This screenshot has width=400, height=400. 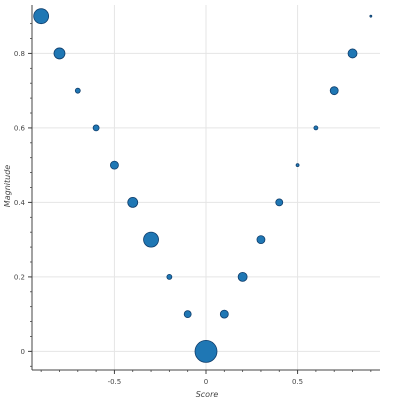 What do you see at coordinates (20, 203) in the screenshot?
I see `y-tick-label: 0.4` at bounding box center [20, 203].